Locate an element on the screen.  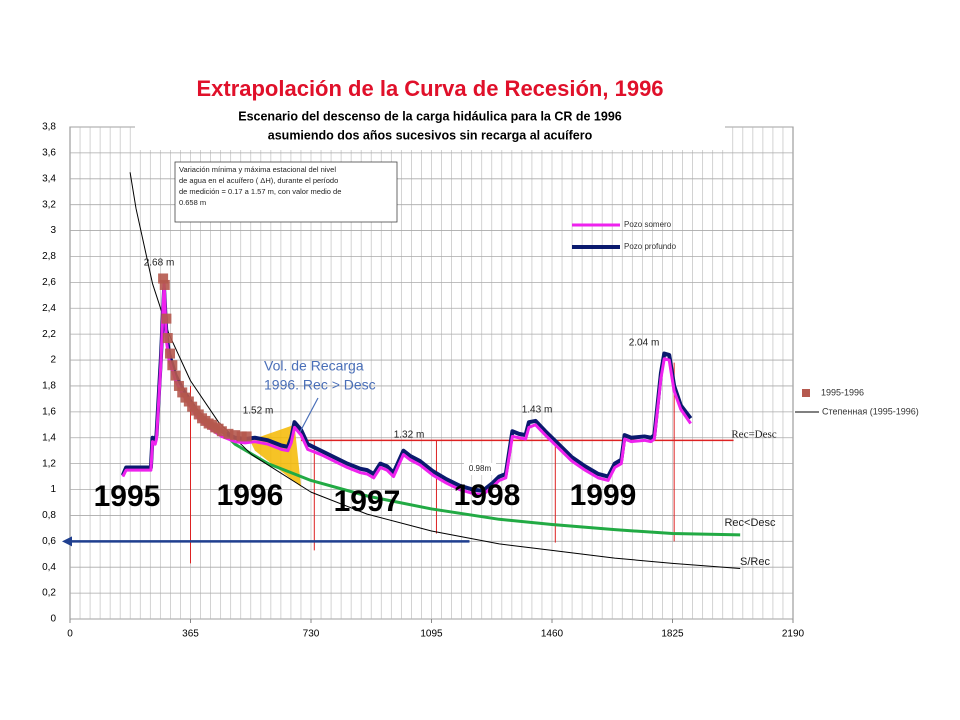
value-label: 0.98m is located at coordinates (480, 468).